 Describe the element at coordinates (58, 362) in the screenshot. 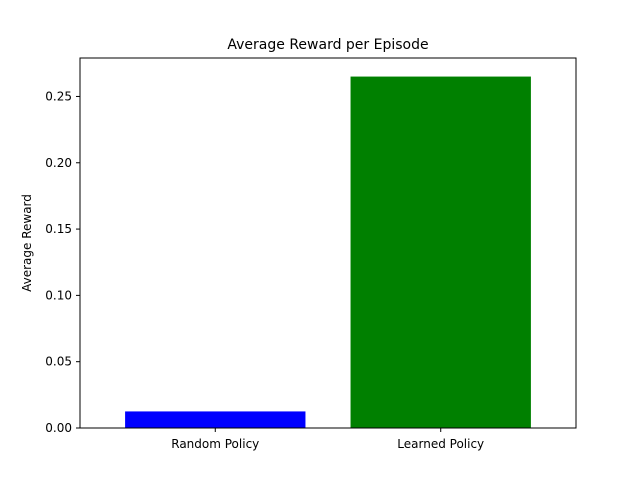

I see `y-tick-label: 0.05` at that location.